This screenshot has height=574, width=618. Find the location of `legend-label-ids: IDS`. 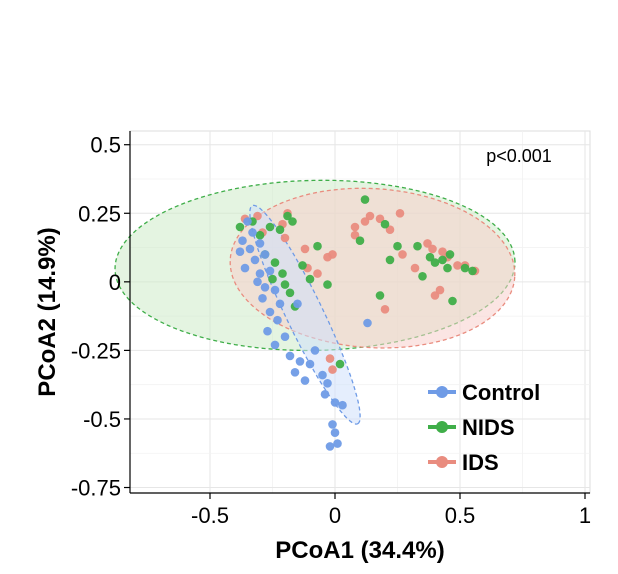

legend-label-ids: IDS is located at coordinates (480, 462).